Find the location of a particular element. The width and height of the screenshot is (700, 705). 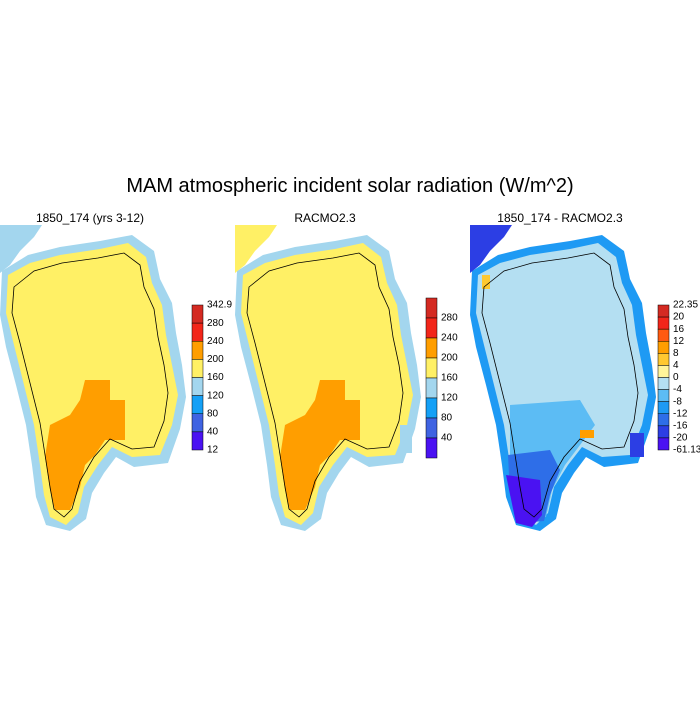

colorbar-label: -61.13 is located at coordinates (686, 450).